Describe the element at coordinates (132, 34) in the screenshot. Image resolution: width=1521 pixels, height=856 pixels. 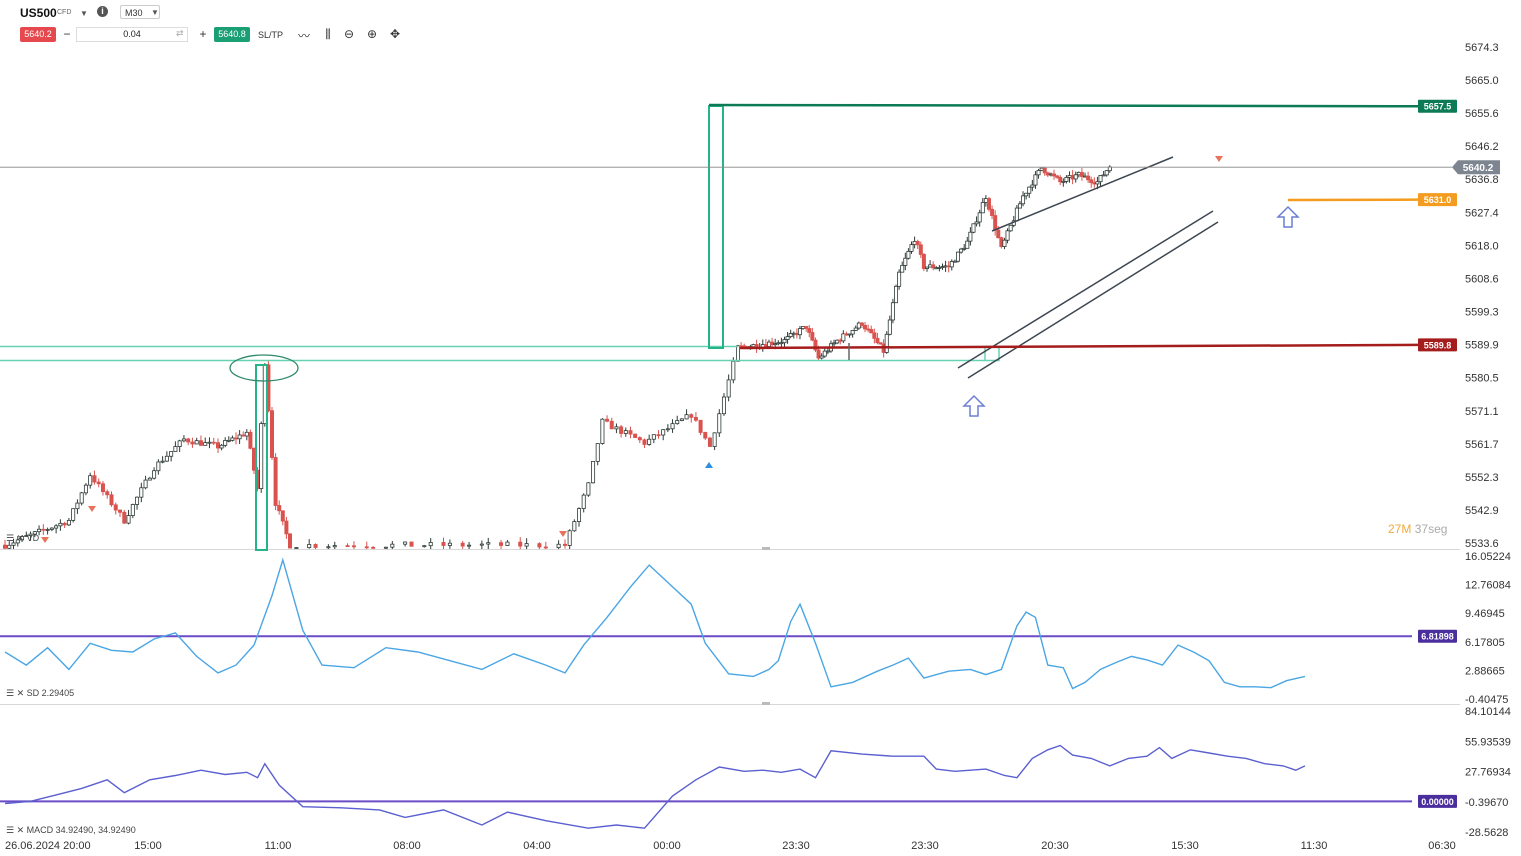
I see `quantity-input: 0.04` at that location.